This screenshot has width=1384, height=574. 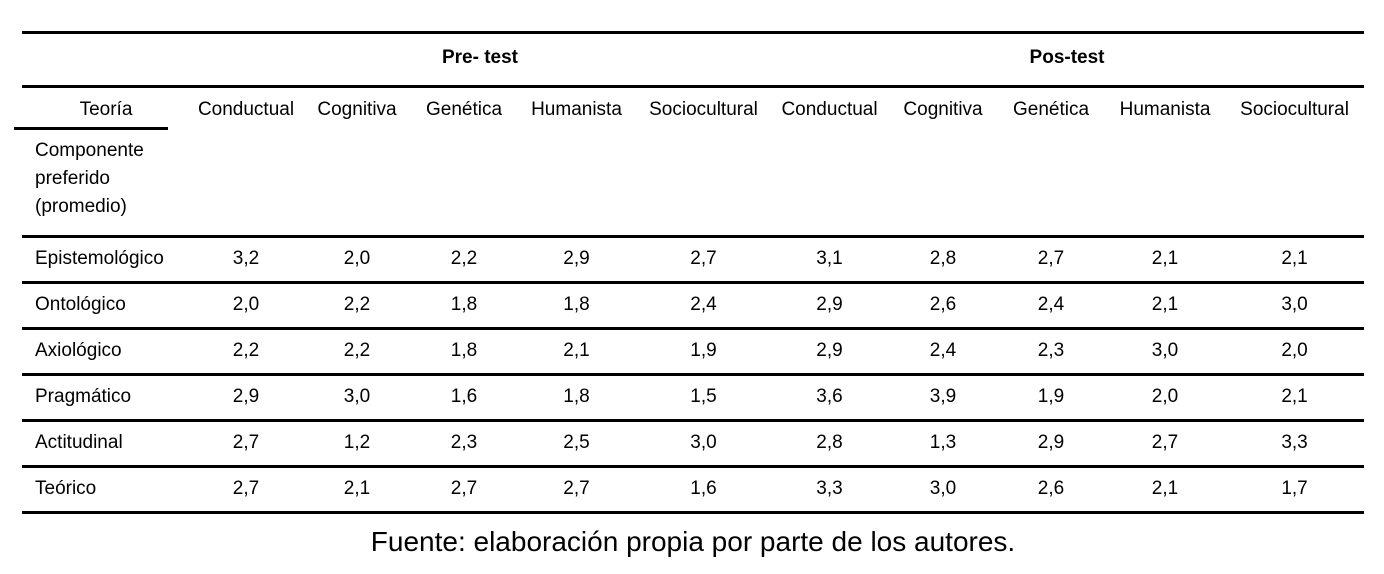 I want to click on column-header-cognitiva-pos: Cognitiva, so click(x=943, y=109).